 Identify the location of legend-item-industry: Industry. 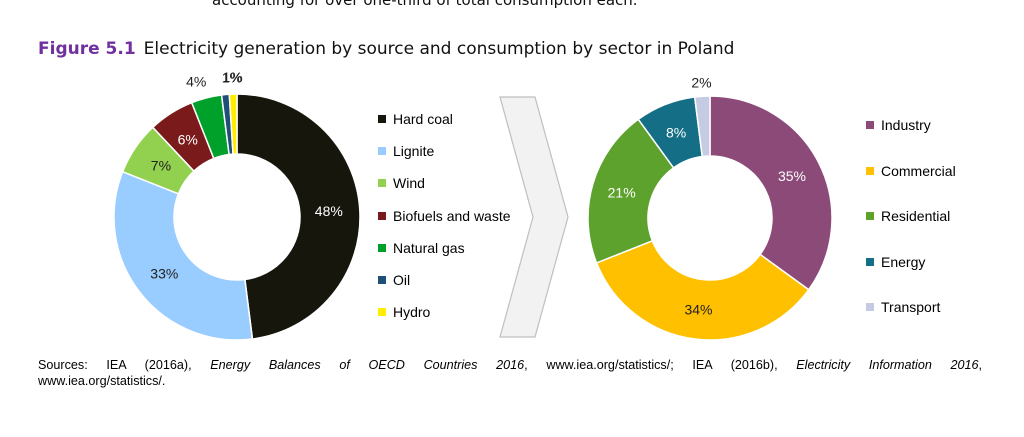
(898, 125).